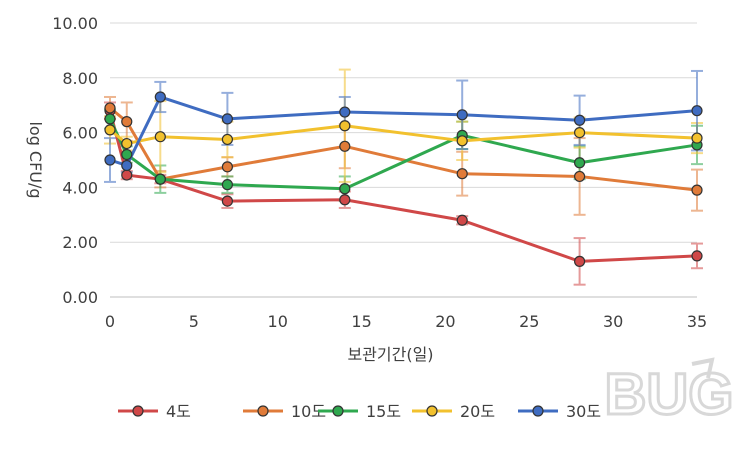 This screenshot has width=748, height=450. Describe the element at coordinates (80, 78) in the screenshot. I see `y-tick-label: 8.00` at that location.